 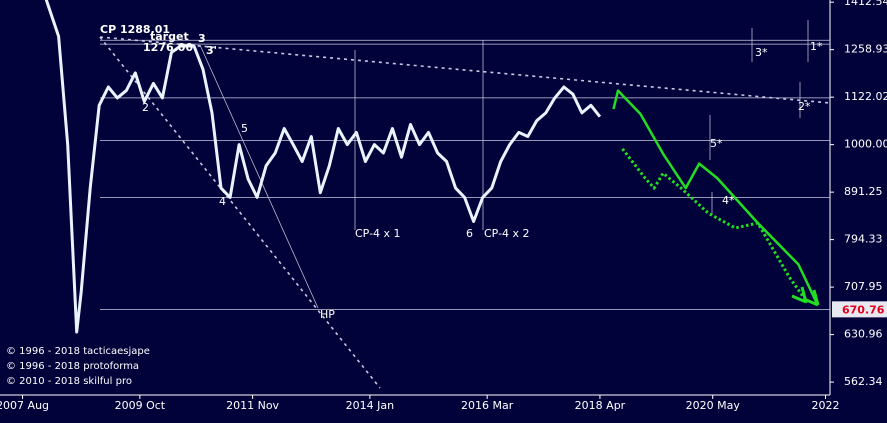 I want to click on price-marker-label: 670.76, so click(x=863, y=309).